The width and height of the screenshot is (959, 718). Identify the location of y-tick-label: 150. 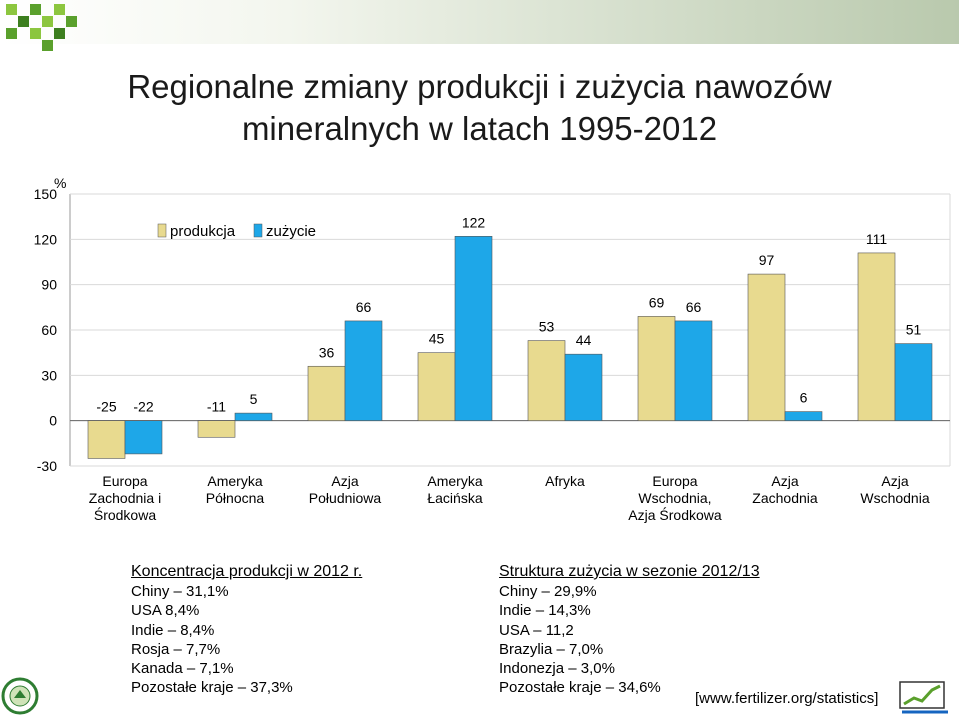
(46, 194).